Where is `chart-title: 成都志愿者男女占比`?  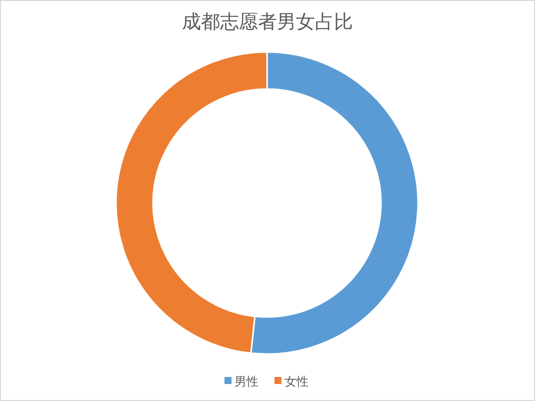
chart-title: 成都志愿者男女占比 is located at coordinates (267, 22).